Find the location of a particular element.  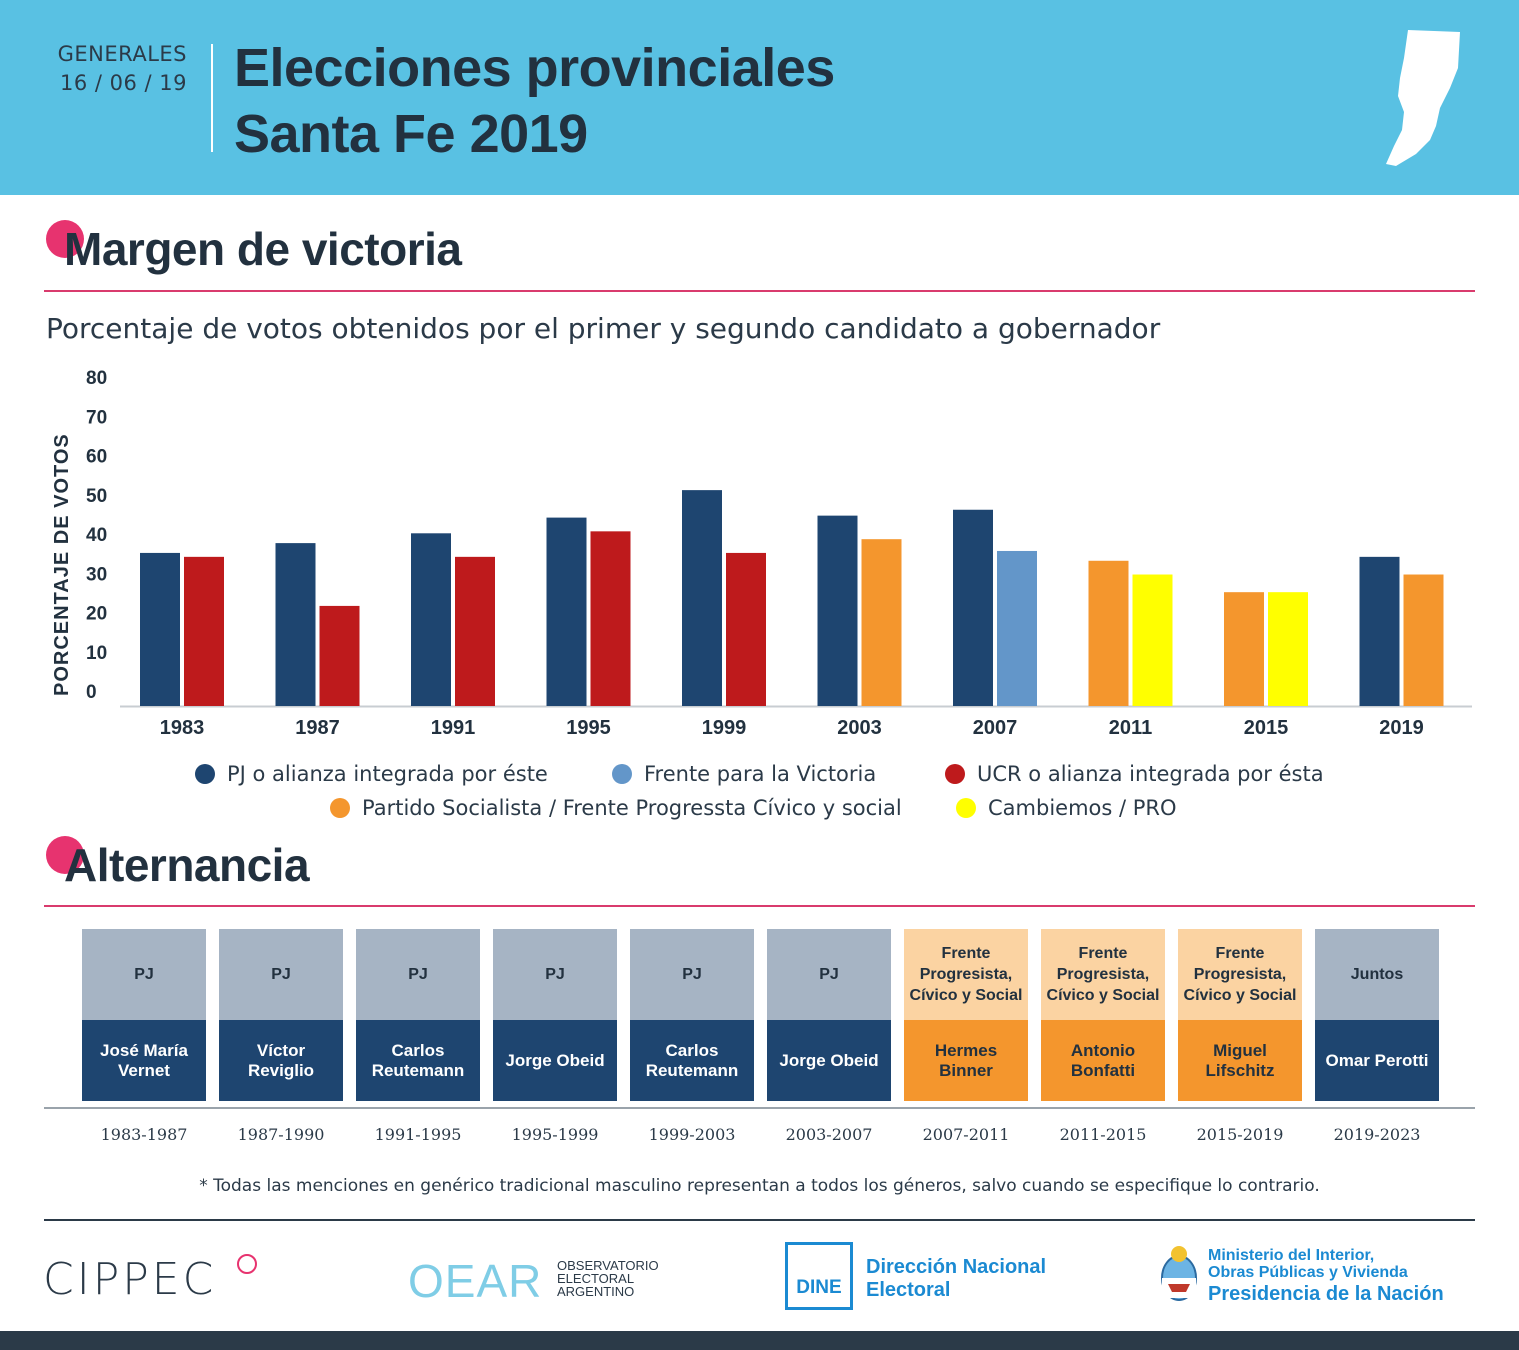

y-tick-label: 70 is located at coordinates (96, 417).